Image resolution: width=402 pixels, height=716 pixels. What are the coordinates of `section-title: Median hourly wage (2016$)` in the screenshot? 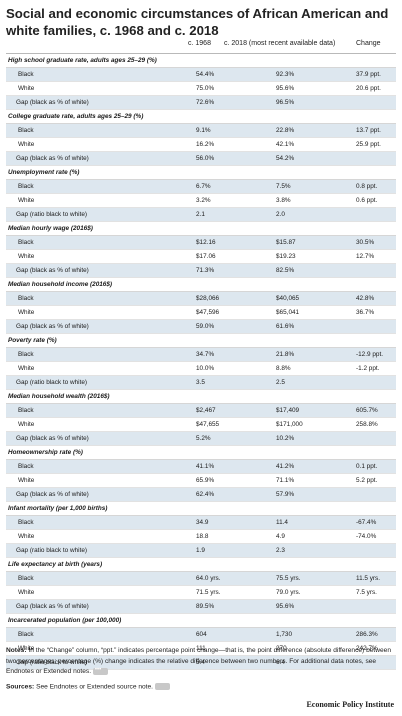 It's located at (201, 229).